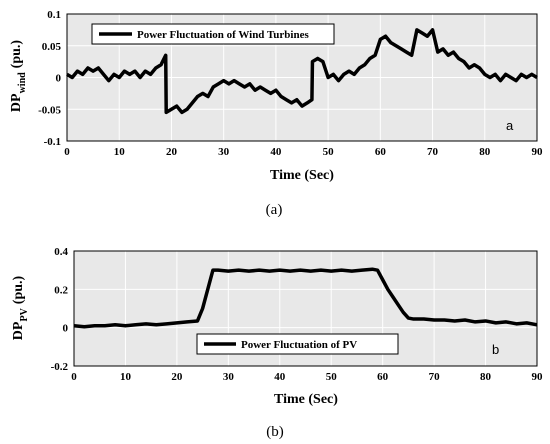 Image resolution: width=550 pixels, height=444 pixels. Describe the element at coordinates (538, 152) in the screenshot. I see `panel-a-x-tick-label: 90` at that location.